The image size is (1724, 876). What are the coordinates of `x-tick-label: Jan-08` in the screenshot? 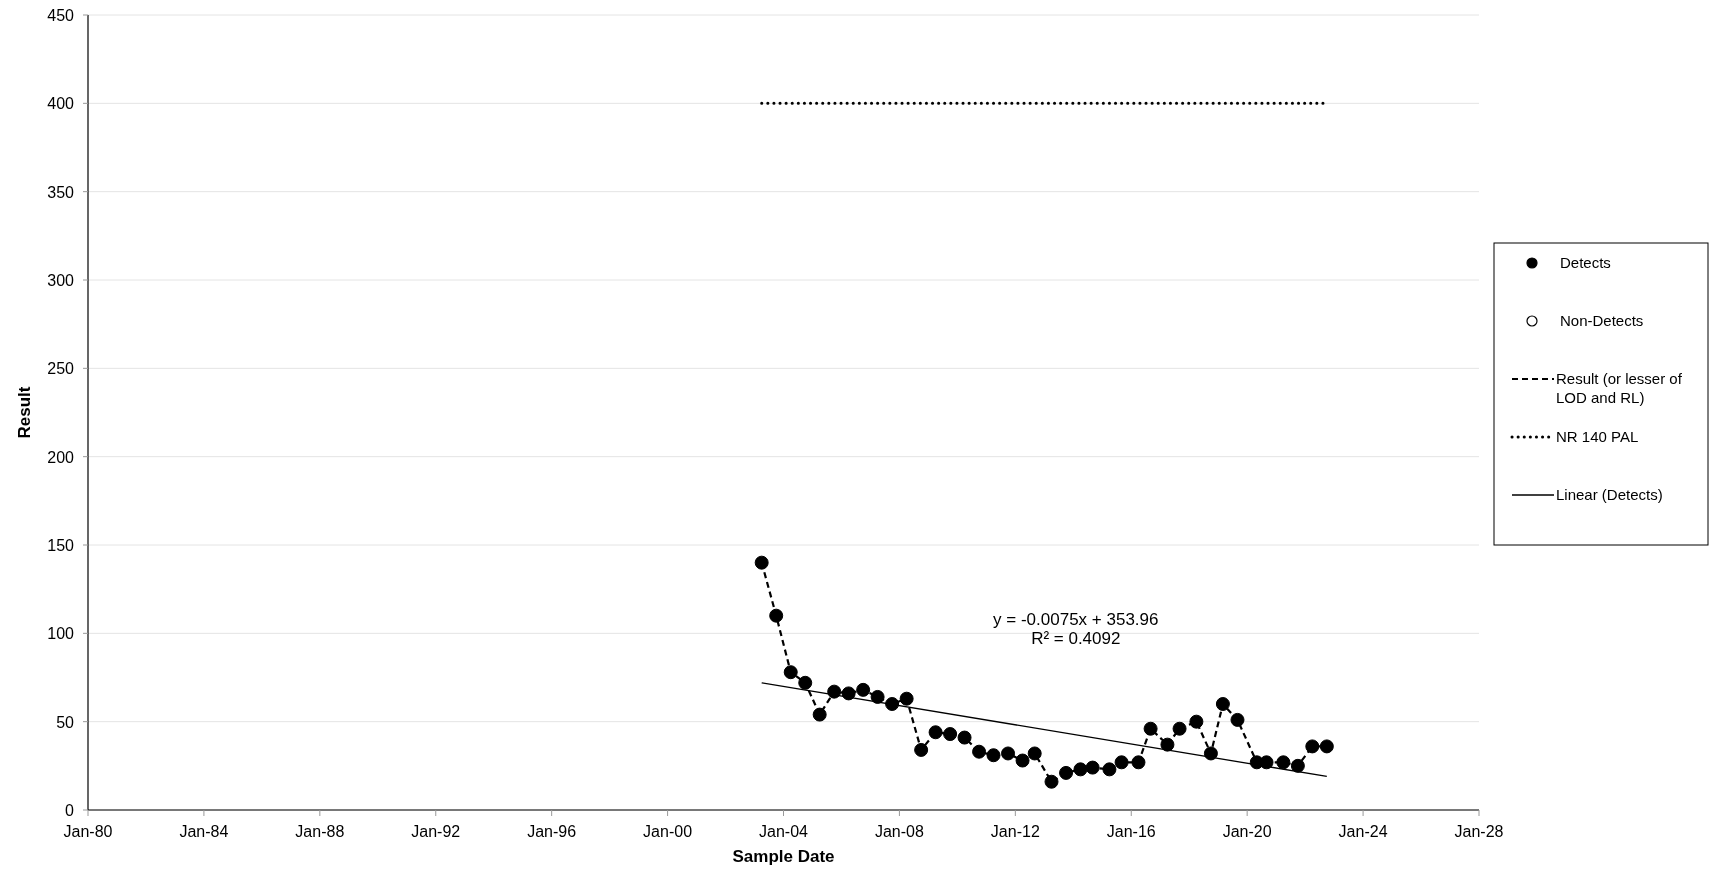 It's located at (899, 831).